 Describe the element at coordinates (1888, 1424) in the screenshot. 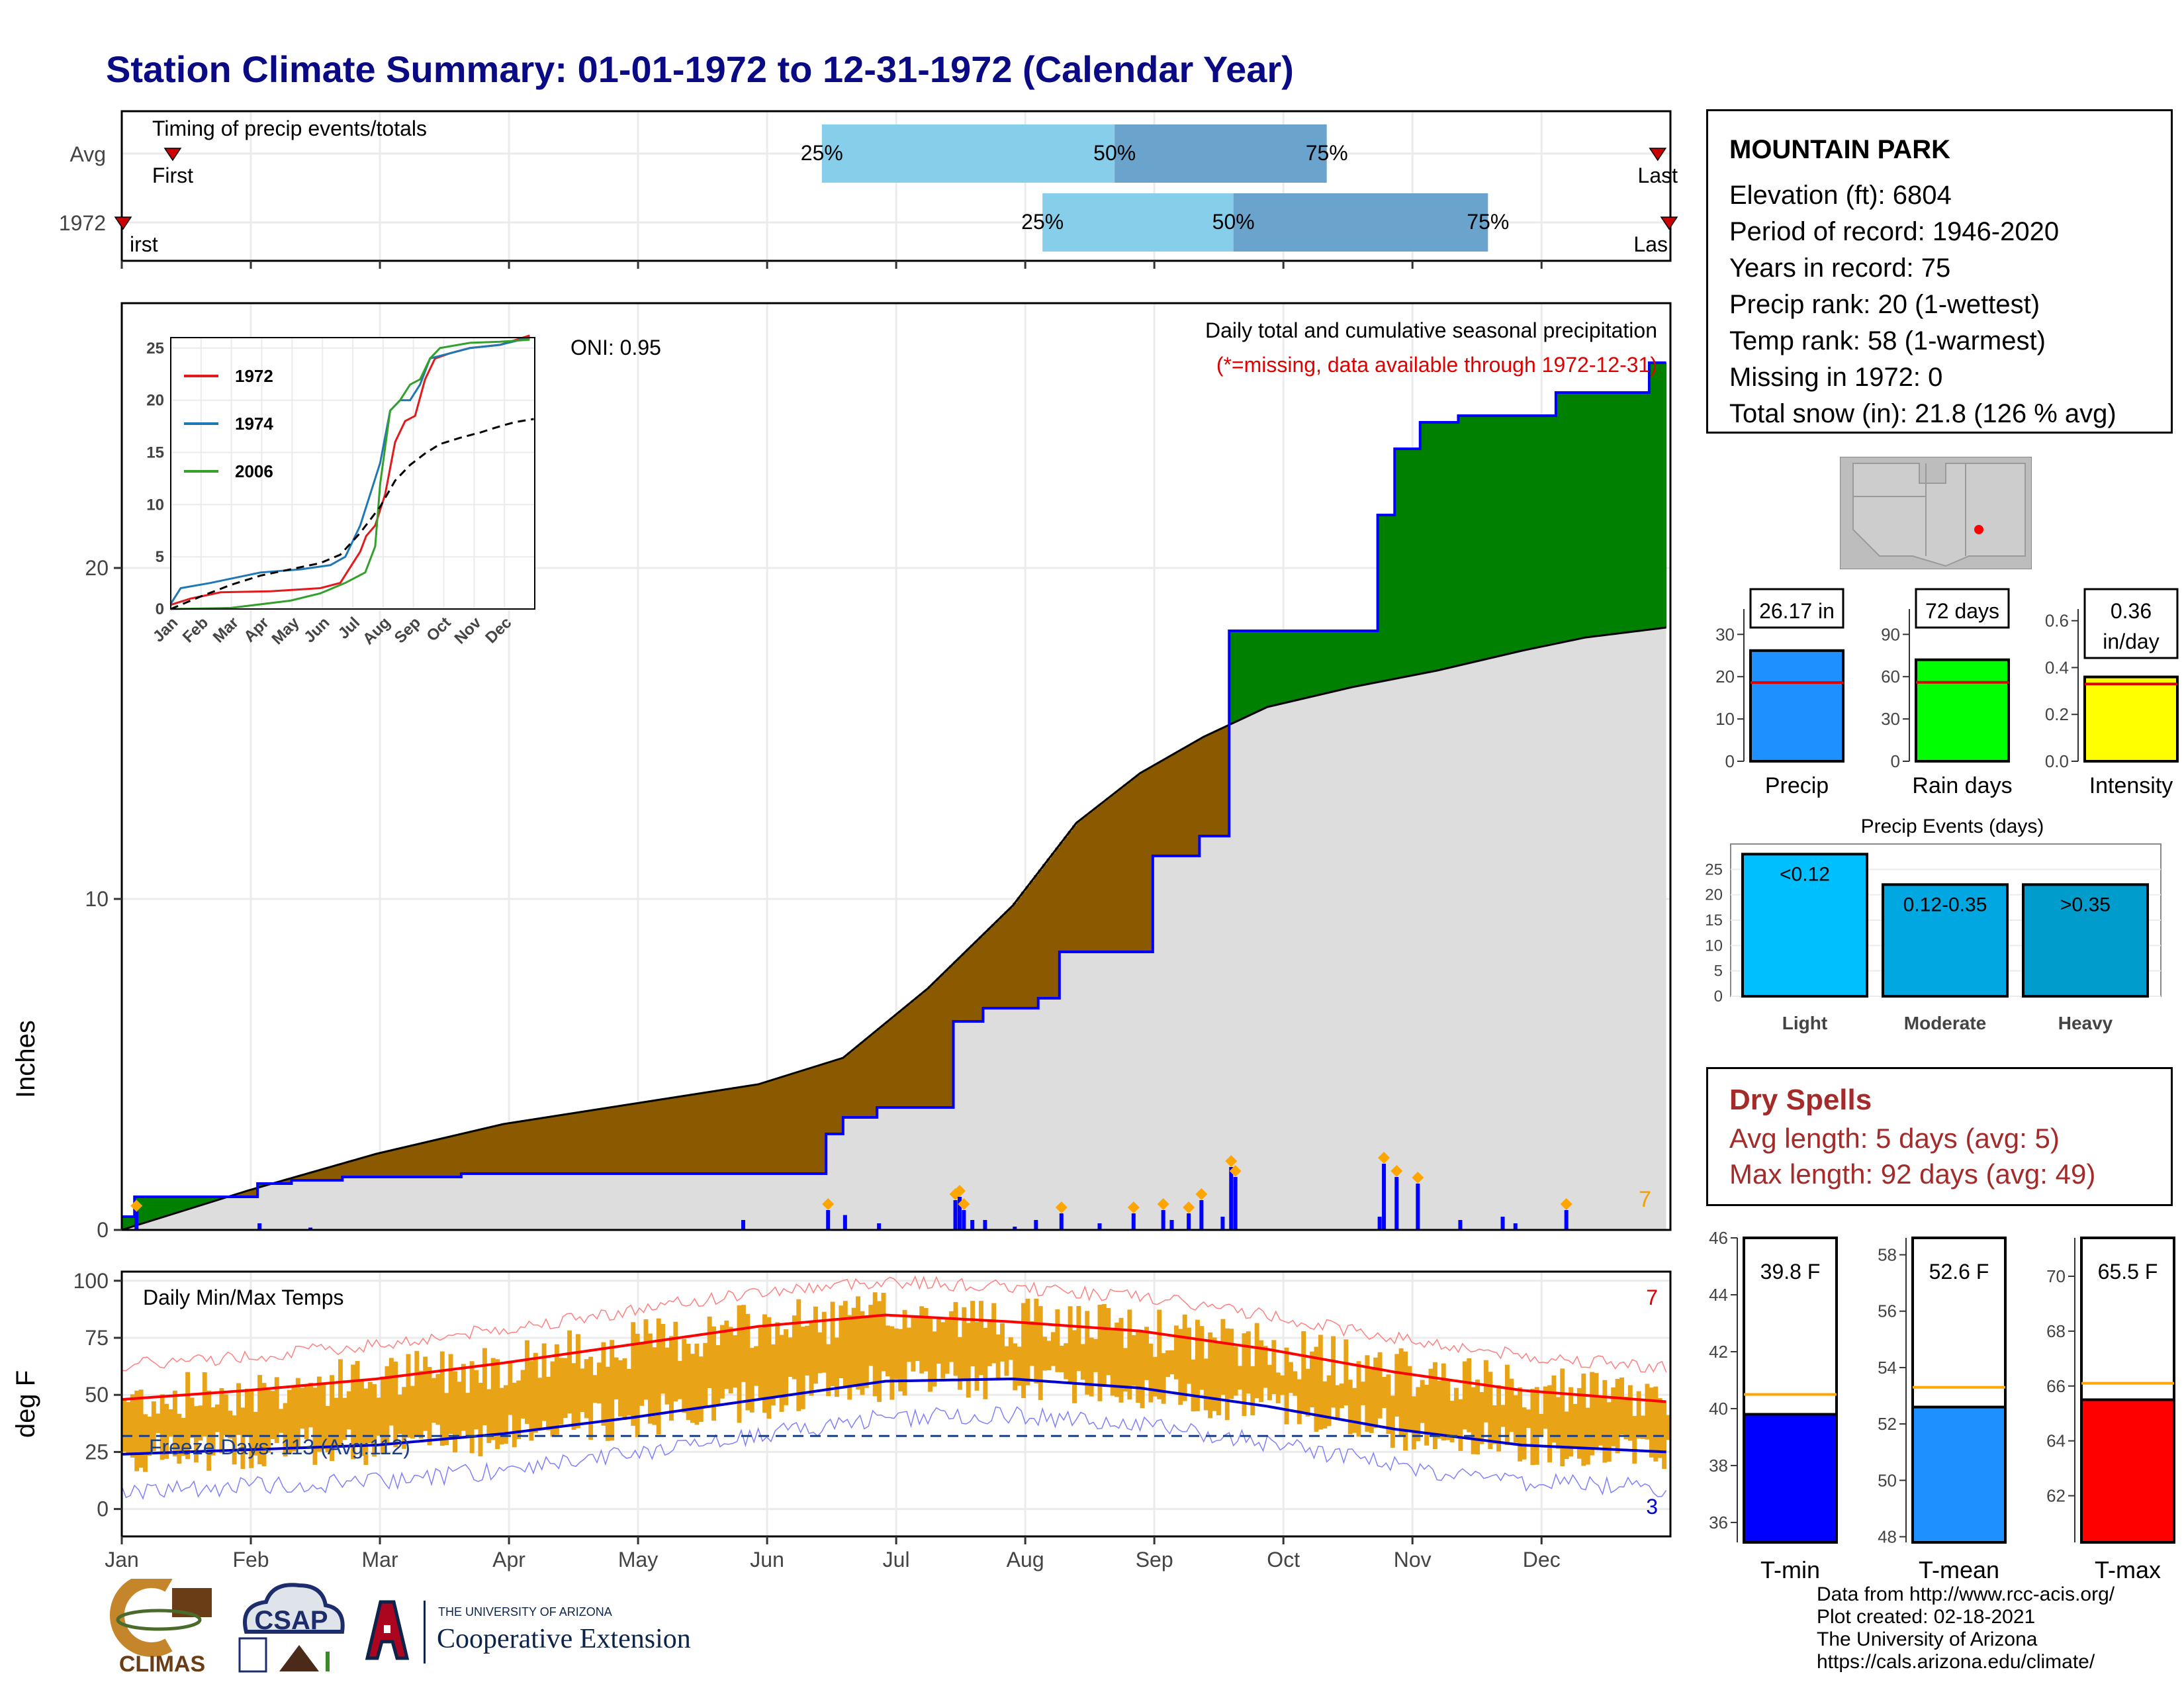

I see `tmean-ytick-label: 52` at that location.